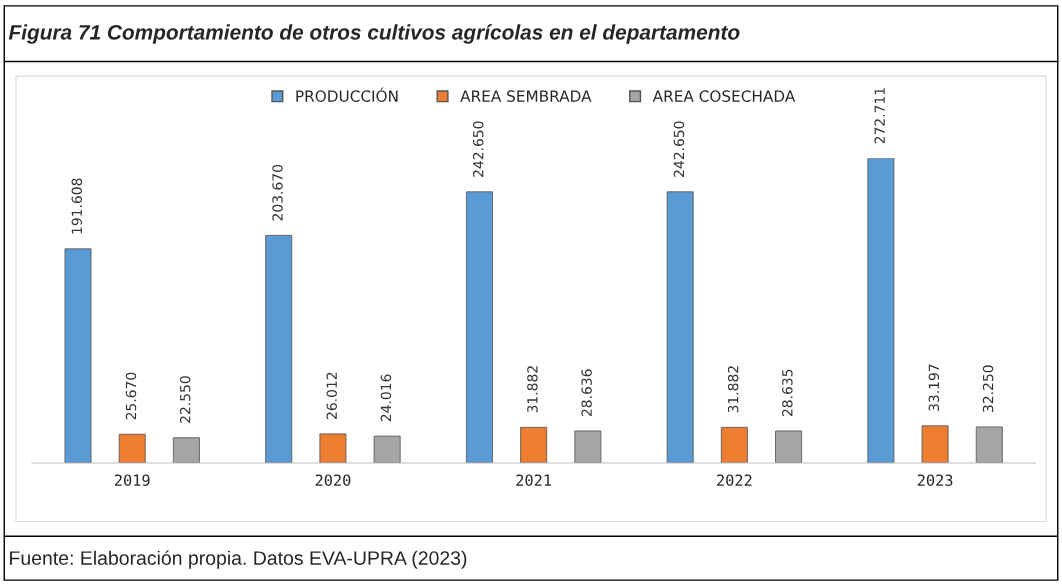 This screenshot has width=1062, height=586. What do you see at coordinates (586, 393) in the screenshot?
I see `data-label: 28.636` at bounding box center [586, 393].